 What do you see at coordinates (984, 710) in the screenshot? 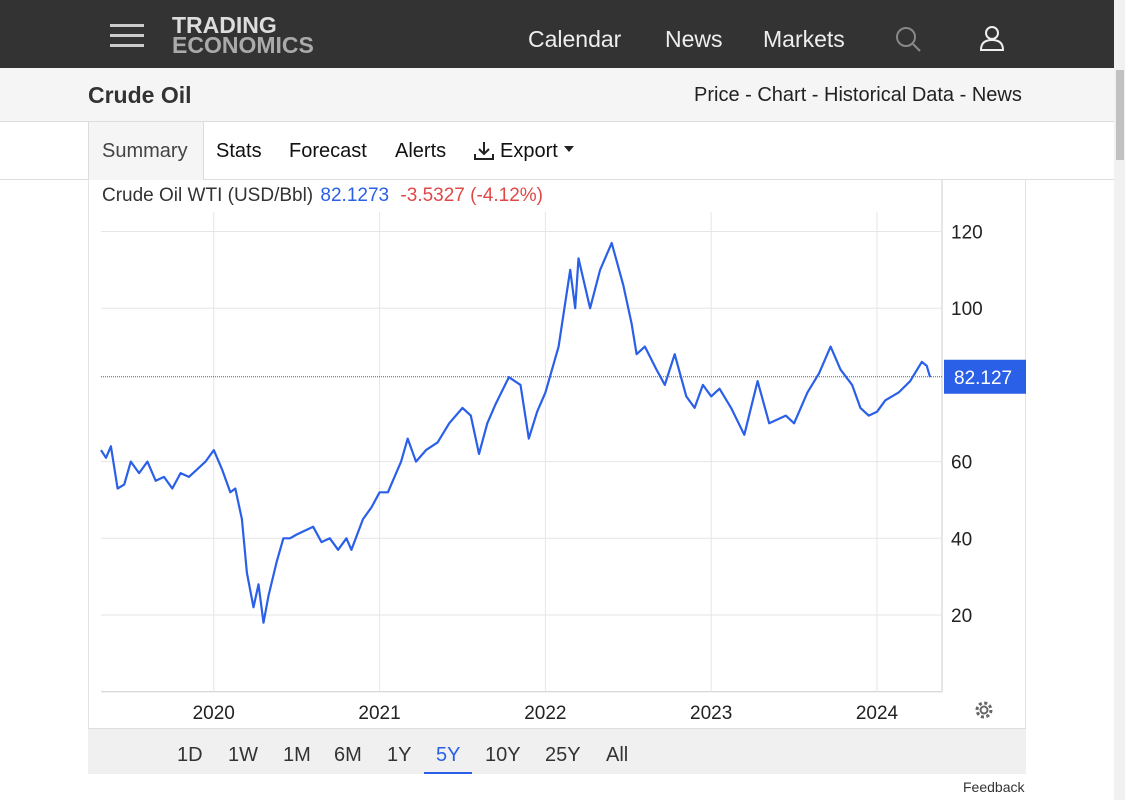
I see `settings-icon` at bounding box center [984, 710].